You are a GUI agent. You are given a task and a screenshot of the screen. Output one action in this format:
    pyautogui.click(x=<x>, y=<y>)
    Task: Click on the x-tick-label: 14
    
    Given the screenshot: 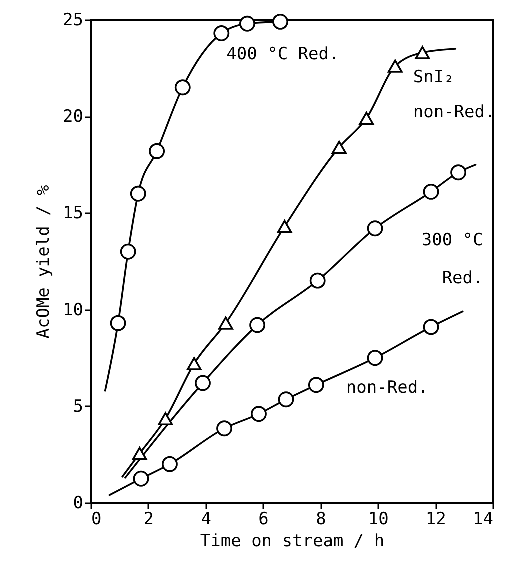 What is the action you would take?
    pyautogui.click(x=483, y=520)
    